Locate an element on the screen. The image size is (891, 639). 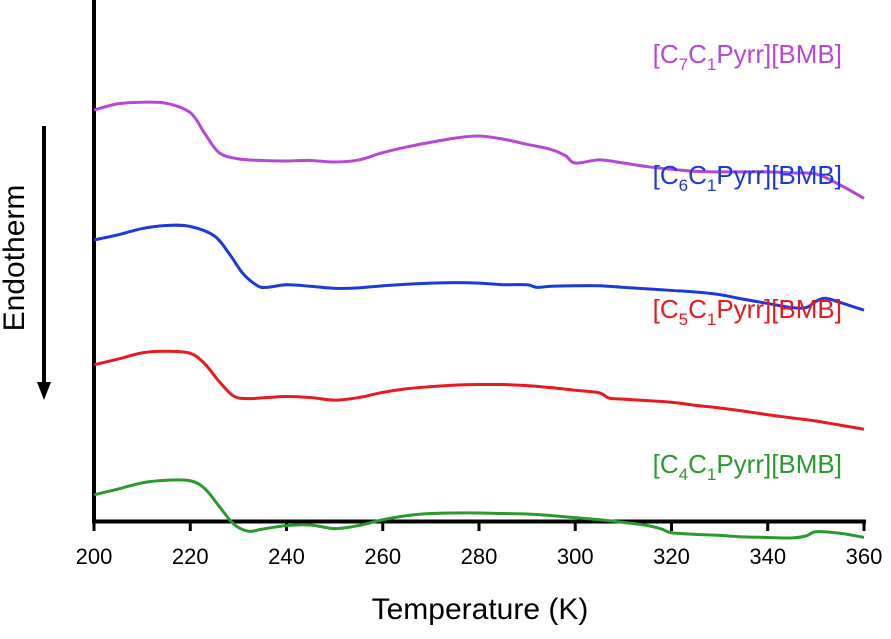
x-tick-label: 360 is located at coordinates (864, 556).